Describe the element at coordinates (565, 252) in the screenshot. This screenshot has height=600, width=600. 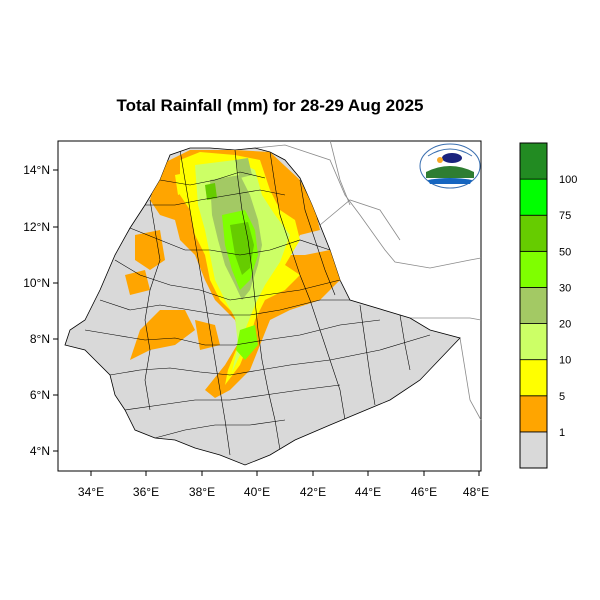
I see `colorbar-label: 50` at that location.